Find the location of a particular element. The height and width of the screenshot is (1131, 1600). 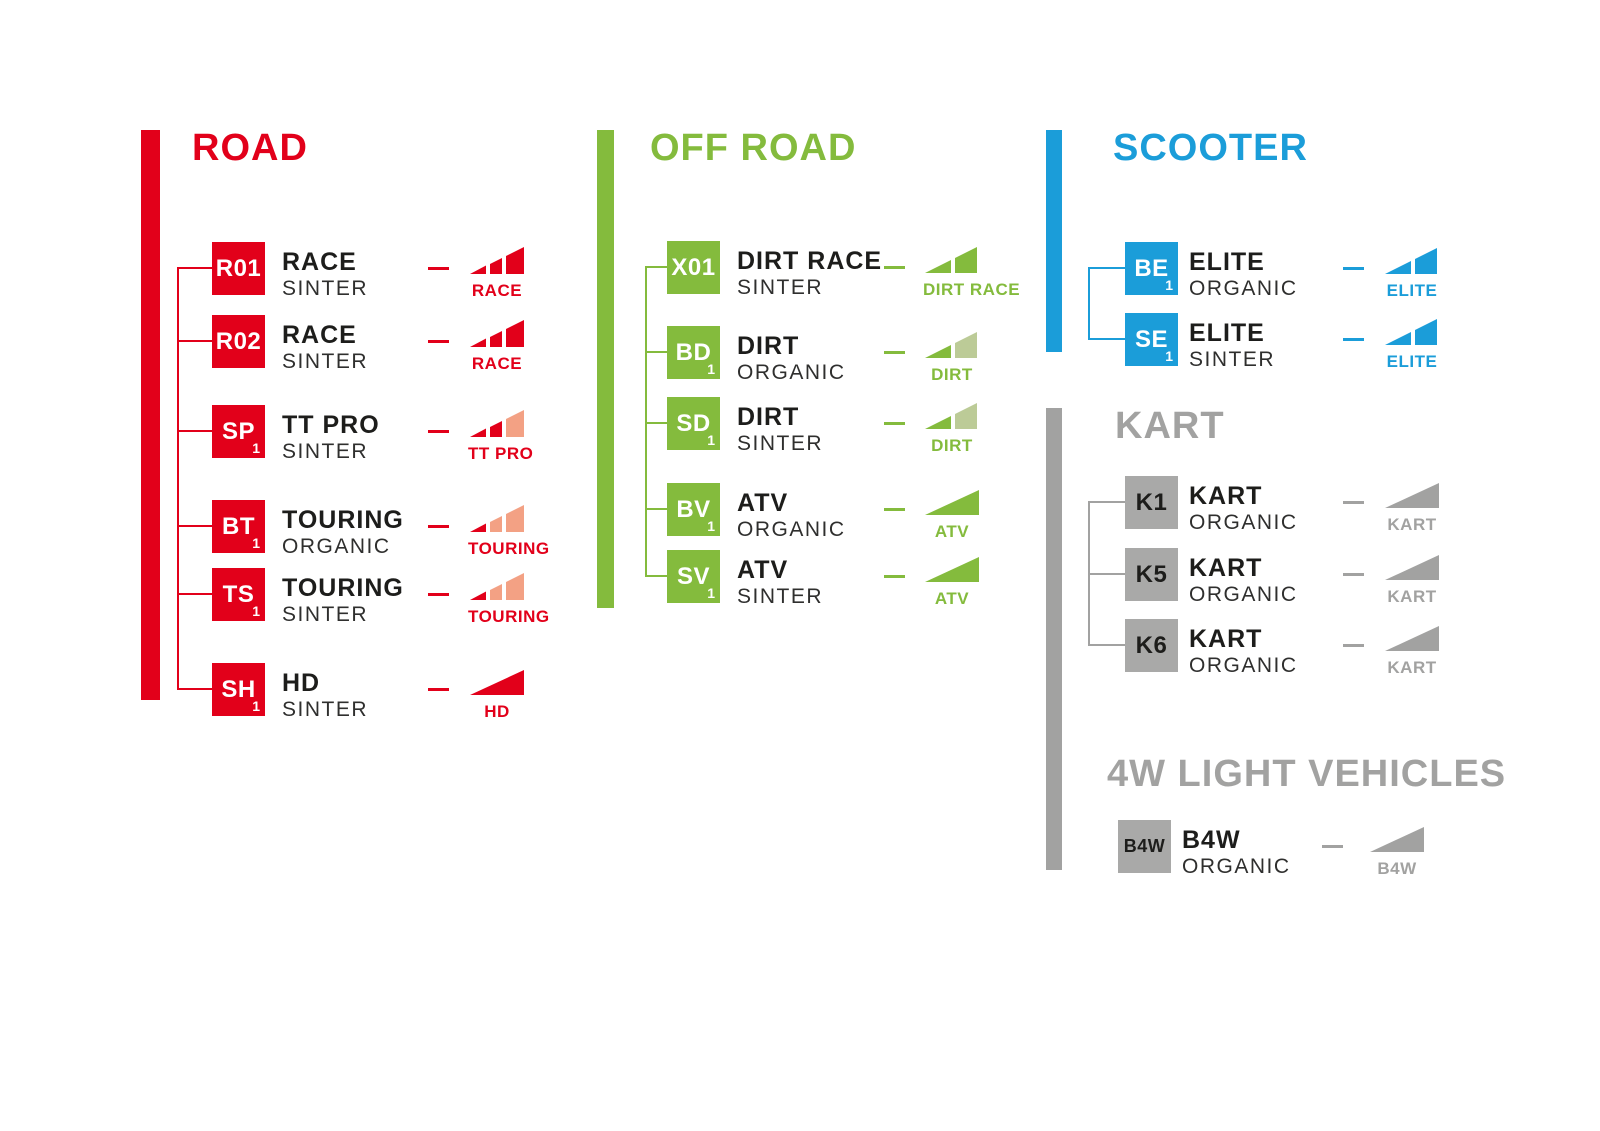

product-code-box: SP 1 is located at coordinates (238, 431).